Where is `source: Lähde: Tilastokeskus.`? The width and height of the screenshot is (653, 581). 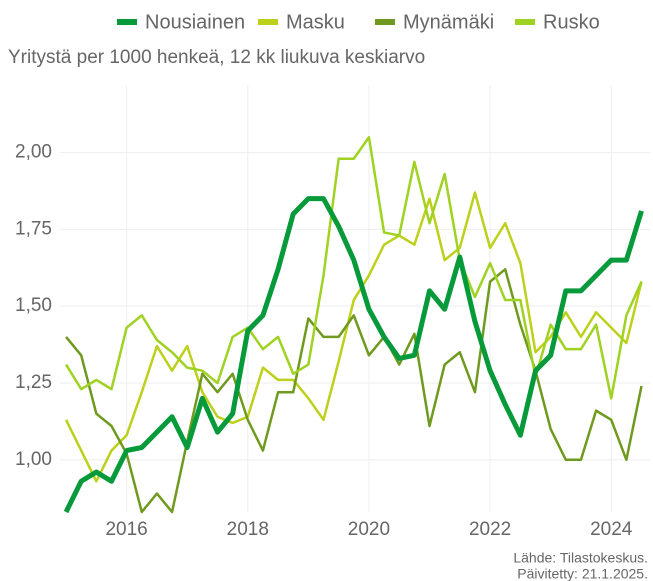 source: Lähde: Tilastokeskus. is located at coordinates (580, 558).